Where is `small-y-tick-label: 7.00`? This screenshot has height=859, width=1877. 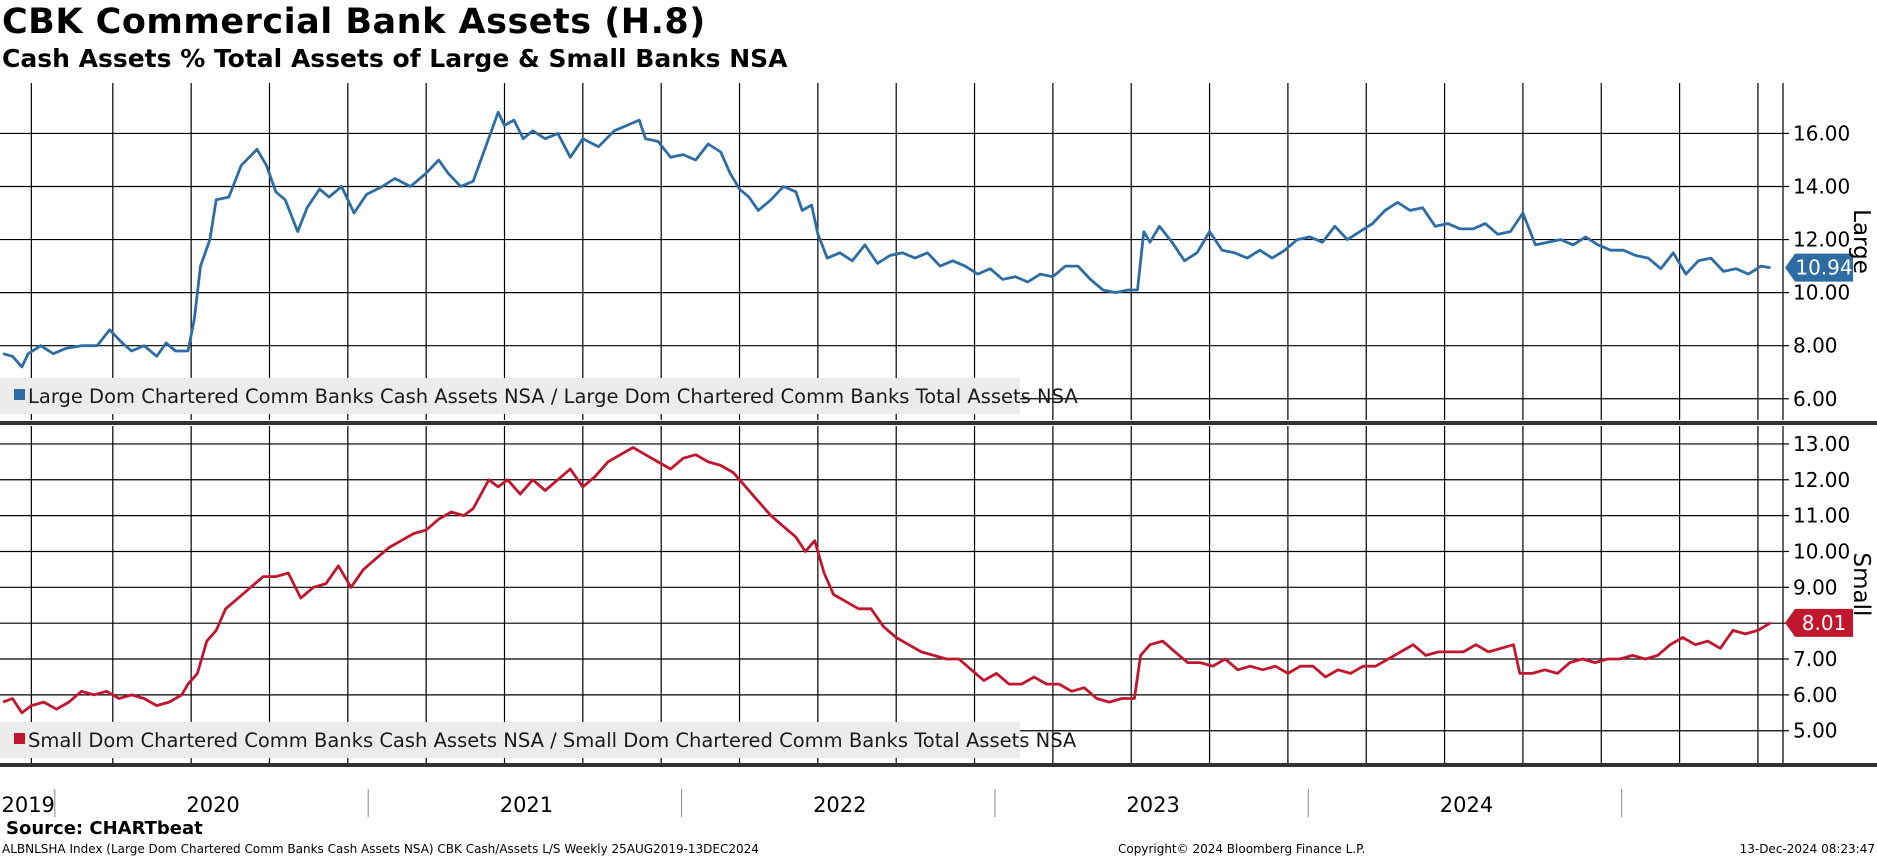
small-y-tick-label: 7.00 is located at coordinates (1815, 659).